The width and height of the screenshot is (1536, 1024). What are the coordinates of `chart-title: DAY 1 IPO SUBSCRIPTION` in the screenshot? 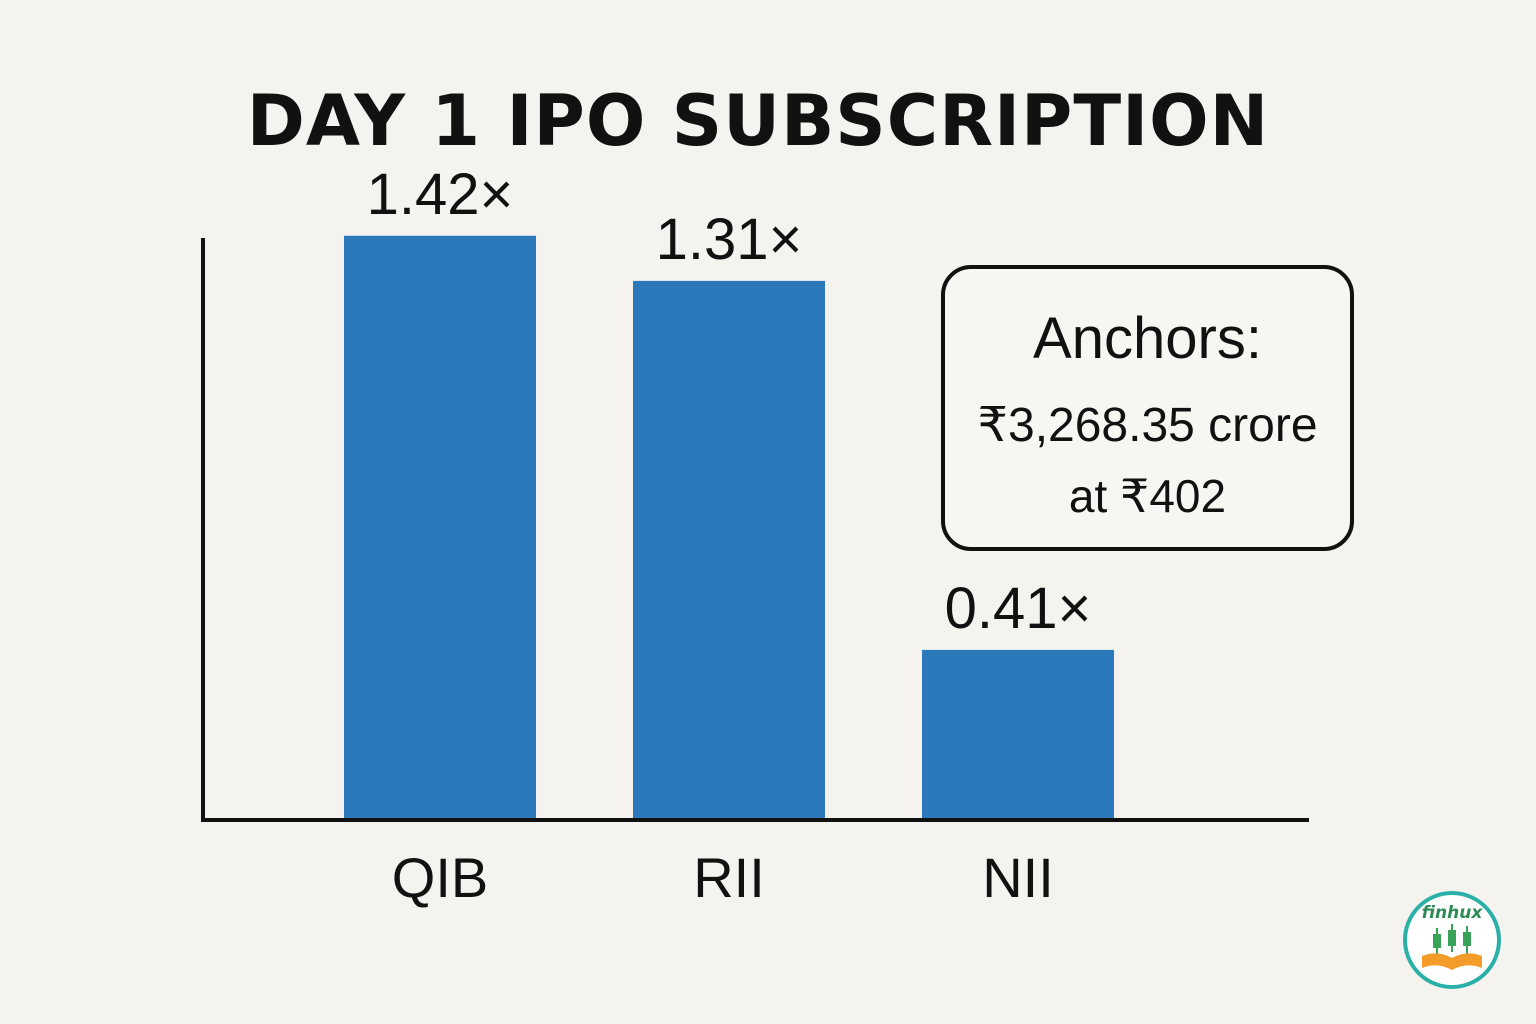 It's located at (758, 121).